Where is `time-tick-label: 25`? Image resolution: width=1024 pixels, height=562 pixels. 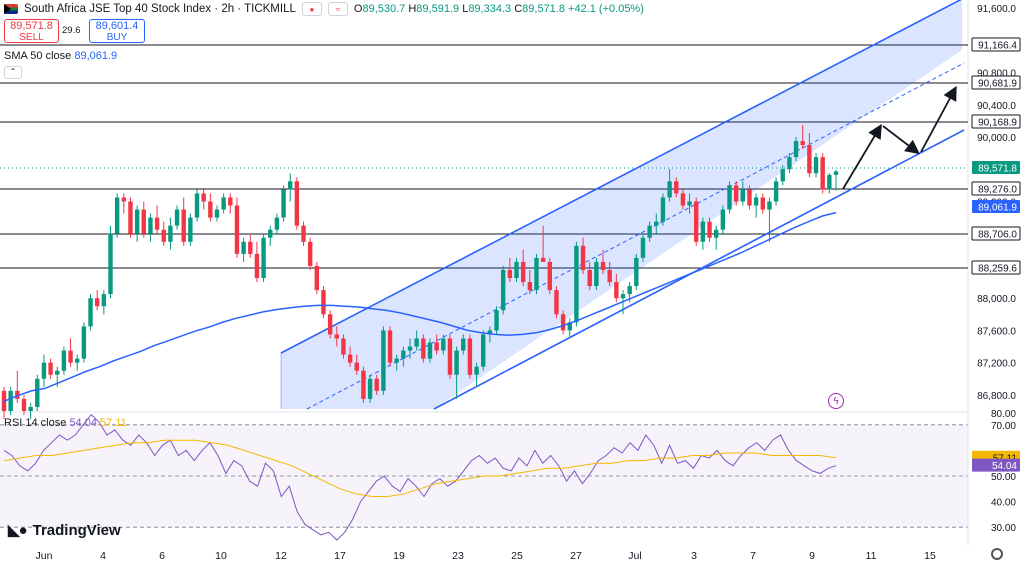 time-tick-label: 25 is located at coordinates (517, 556).